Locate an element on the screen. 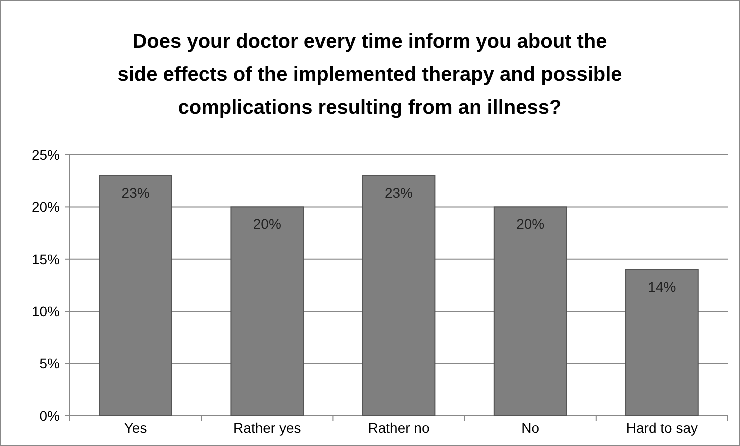 The image size is (740, 446). y-tick-label: 10% is located at coordinates (46, 312).